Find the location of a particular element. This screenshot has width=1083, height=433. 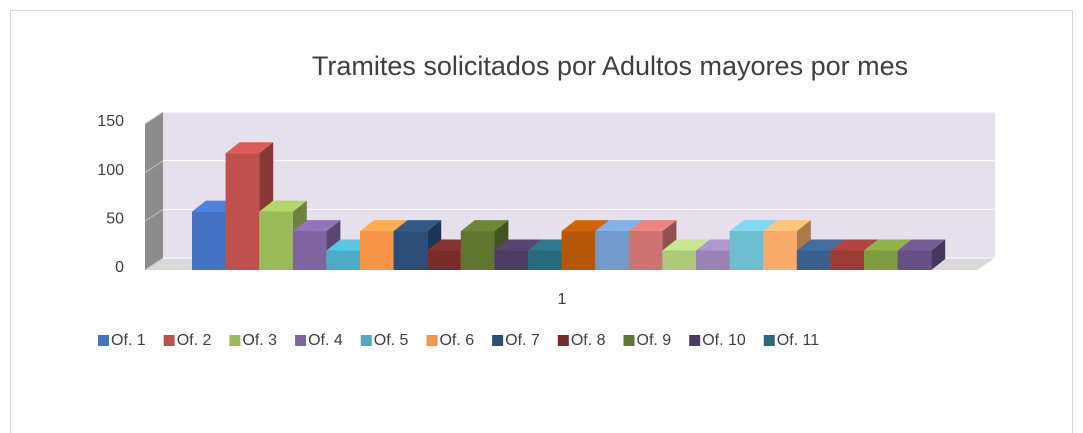

y-tick-label: 0 is located at coordinates (119, 267).